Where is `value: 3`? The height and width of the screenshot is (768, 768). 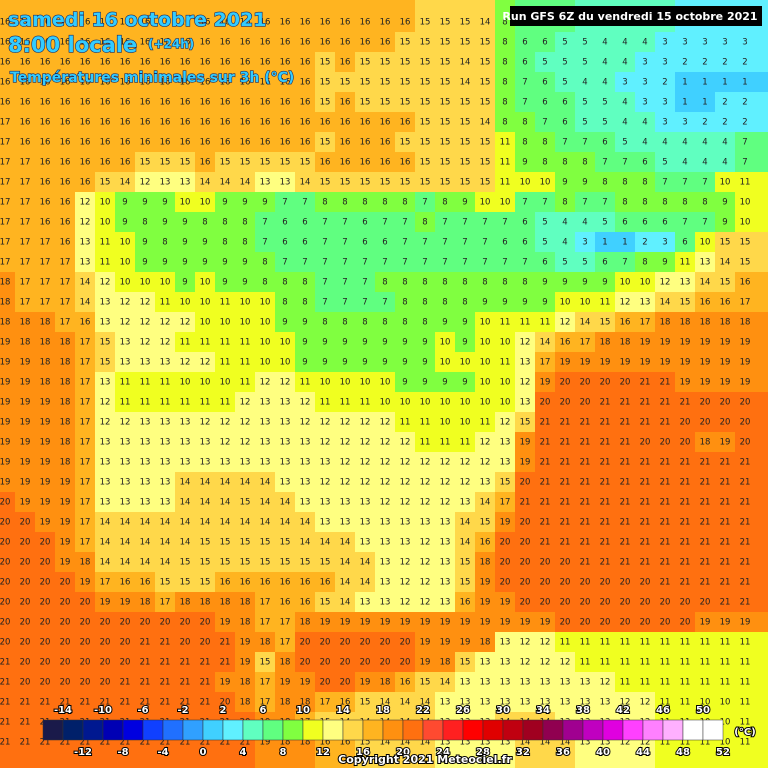
value: 3 is located at coordinates (684, 123).